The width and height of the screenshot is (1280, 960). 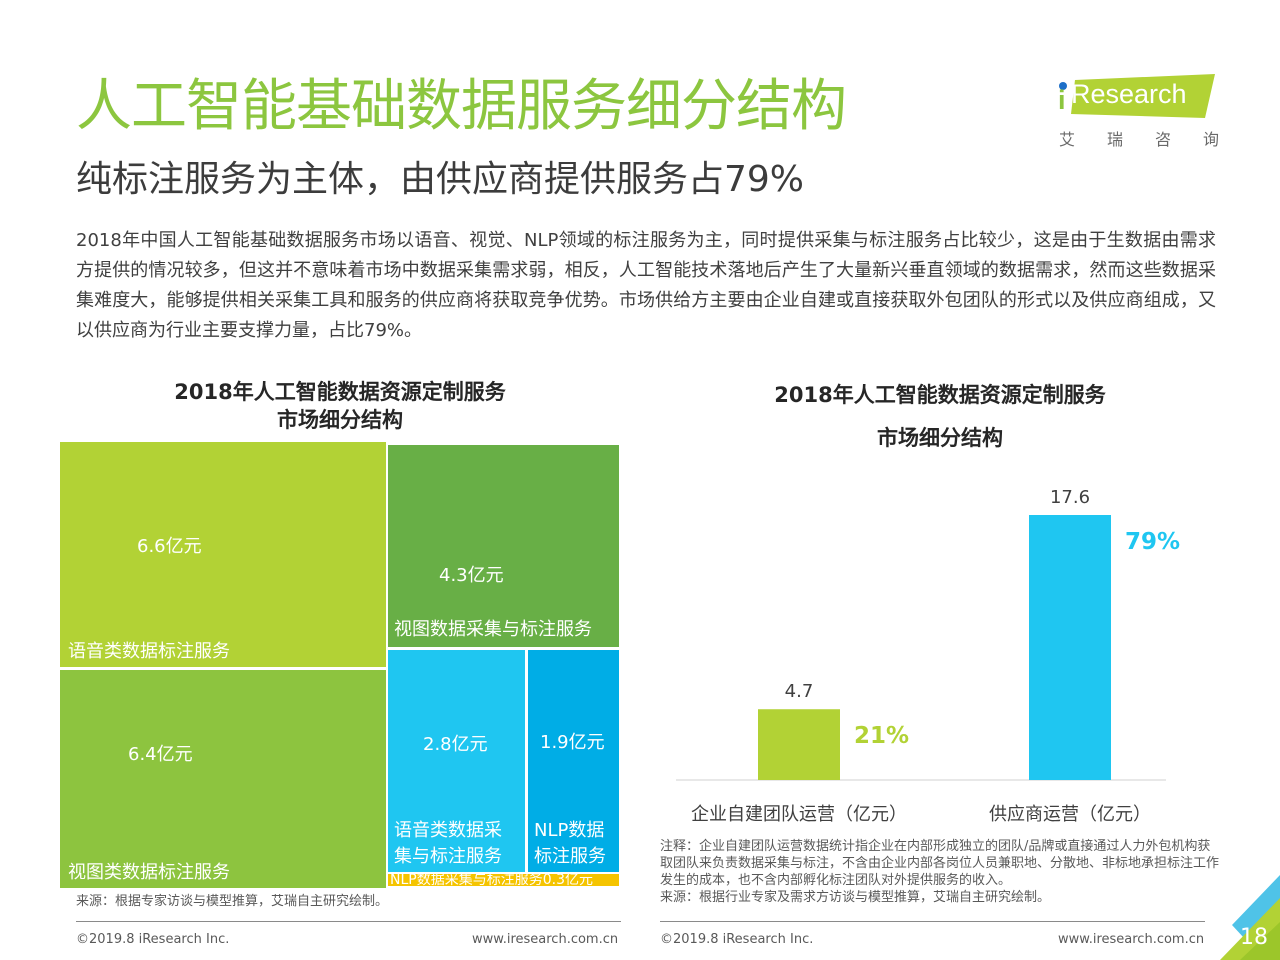 I want to click on footer-url-right: www.iresearch.com.cn, so click(x=1131, y=939).